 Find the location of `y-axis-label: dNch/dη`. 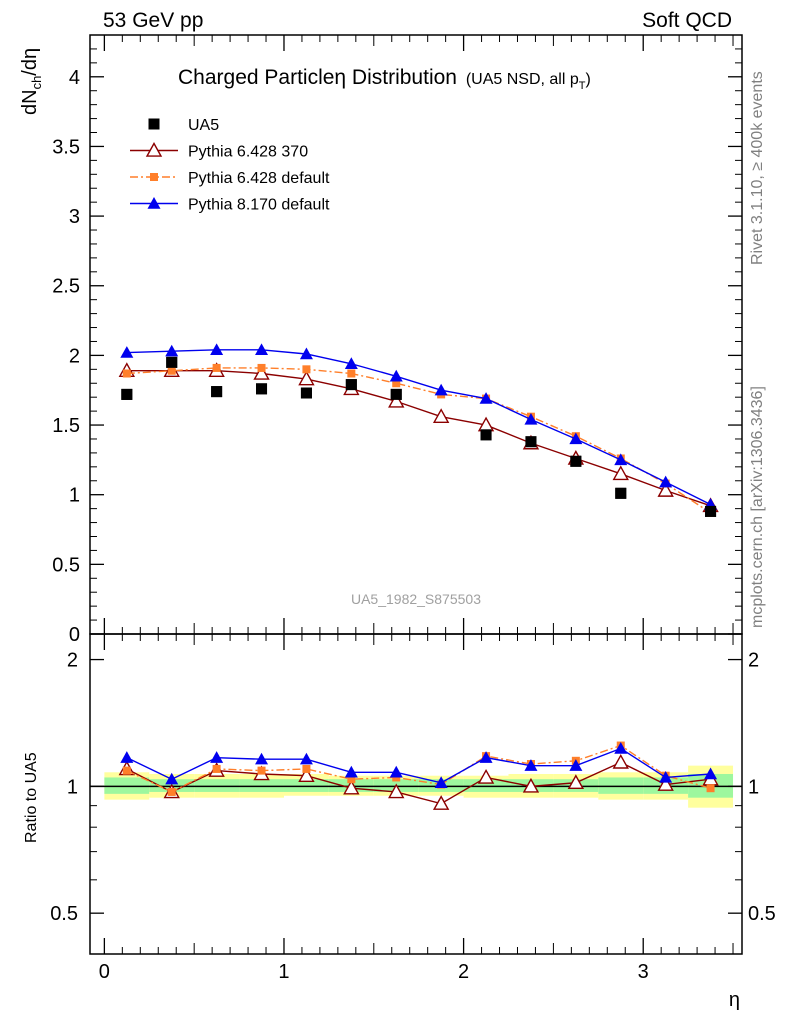

y-axis-label: dNch/dη is located at coordinates (31, 81).